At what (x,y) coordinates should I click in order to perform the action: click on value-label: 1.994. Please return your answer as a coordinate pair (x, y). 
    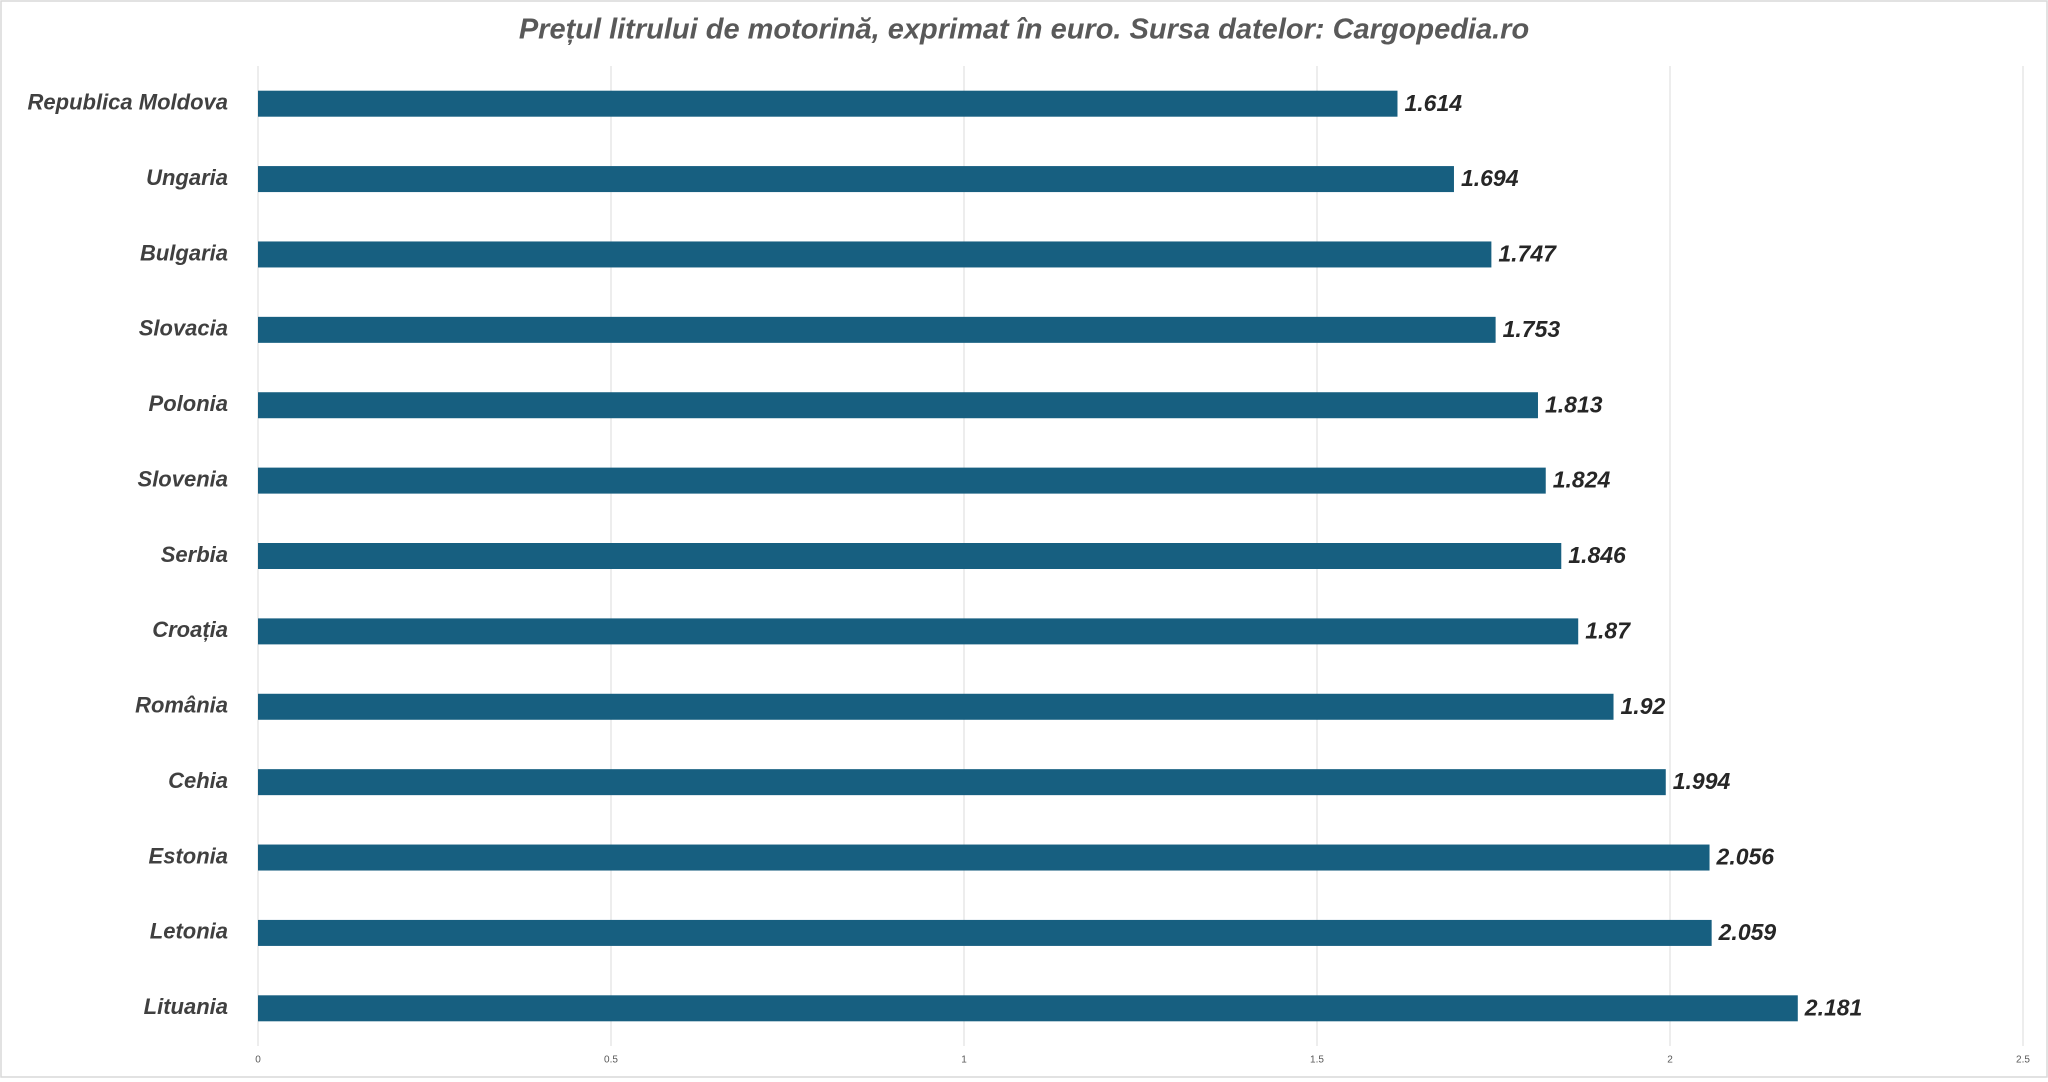
    Looking at the image, I should click on (1702, 781).